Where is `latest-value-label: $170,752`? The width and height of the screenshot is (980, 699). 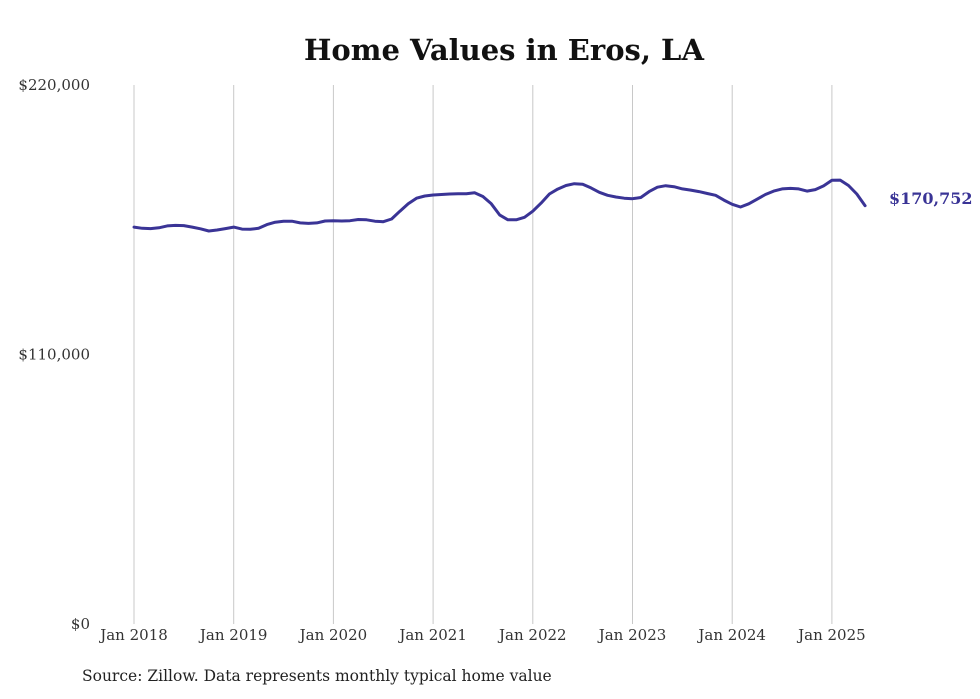
latest-value-label: $170,752 is located at coordinates (931, 198).